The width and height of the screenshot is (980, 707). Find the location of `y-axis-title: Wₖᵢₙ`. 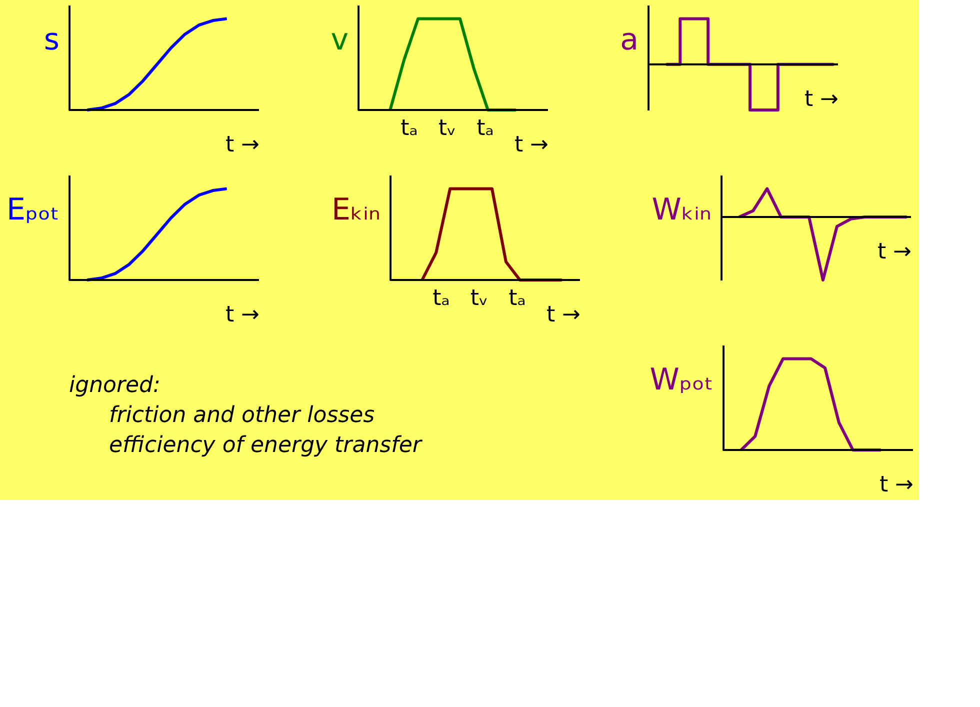

y-axis-title: Wₖᵢₙ is located at coordinates (682, 210).